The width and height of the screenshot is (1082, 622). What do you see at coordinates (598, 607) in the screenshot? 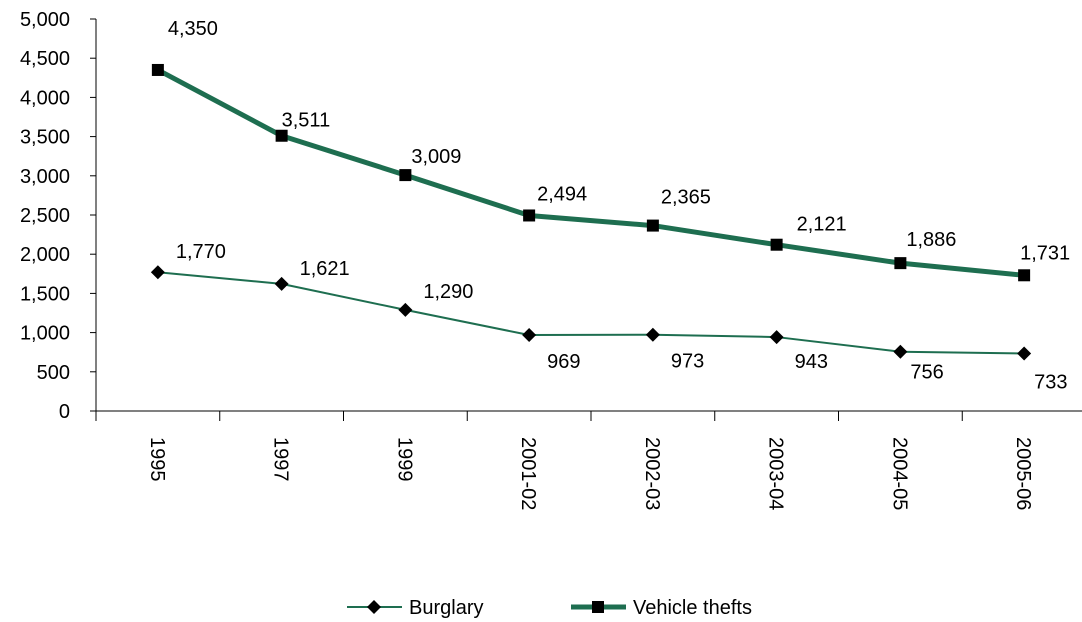
I see `legend-square-marker` at bounding box center [598, 607].